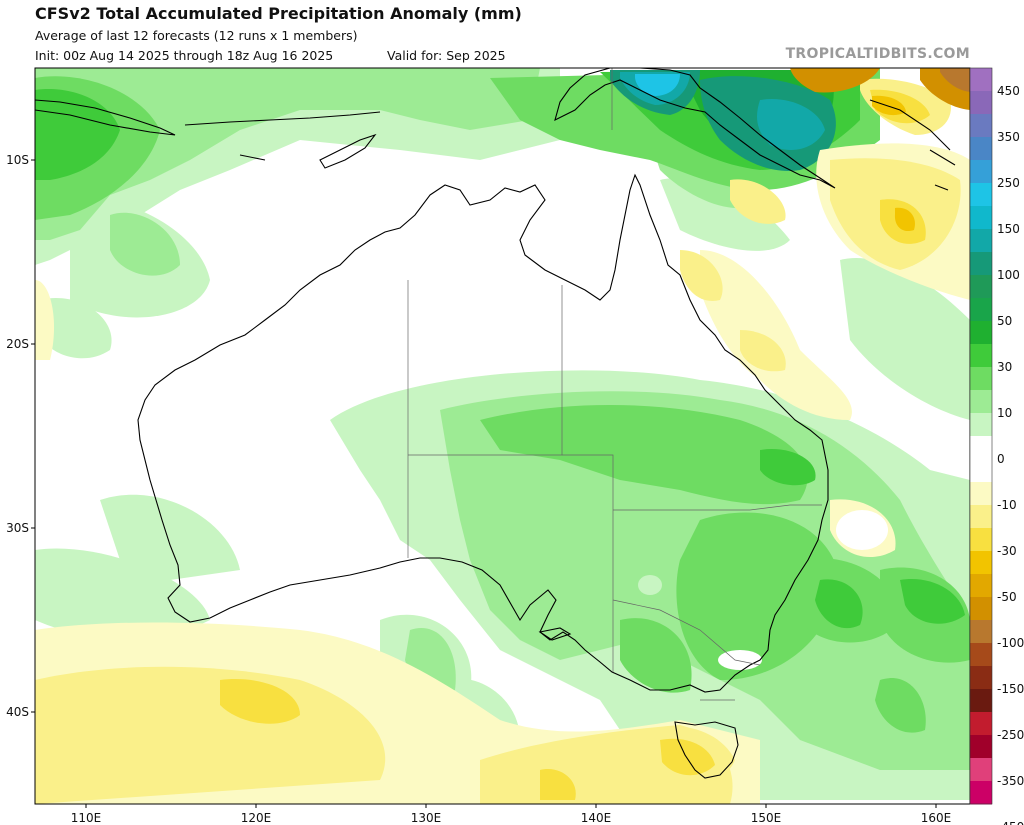  What do you see at coordinates (1004, 413) in the screenshot?
I see `colorbar-label: 10` at bounding box center [1004, 413].